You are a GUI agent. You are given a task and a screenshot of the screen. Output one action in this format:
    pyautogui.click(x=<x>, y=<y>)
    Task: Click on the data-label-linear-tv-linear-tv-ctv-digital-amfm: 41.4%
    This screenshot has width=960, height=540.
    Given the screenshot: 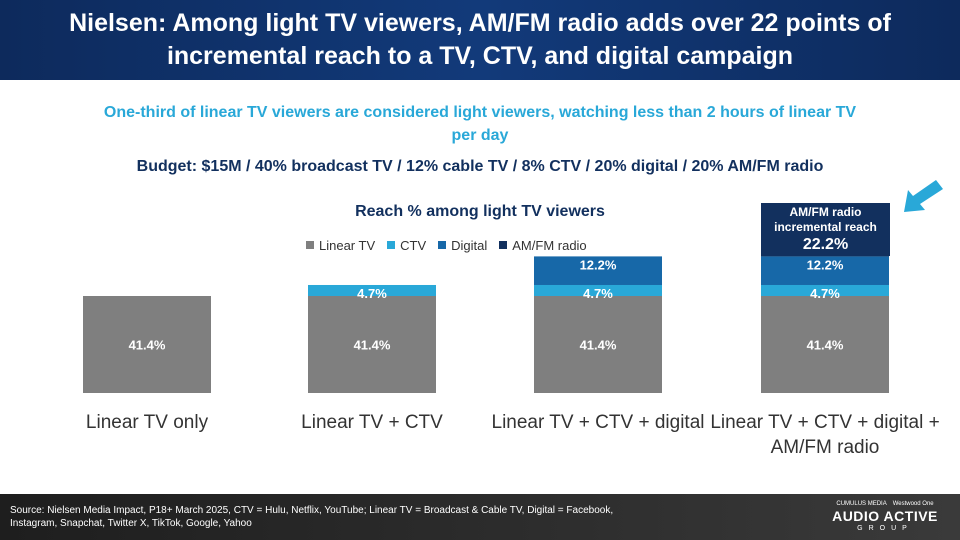 What is the action you would take?
    pyautogui.click(x=825, y=345)
    